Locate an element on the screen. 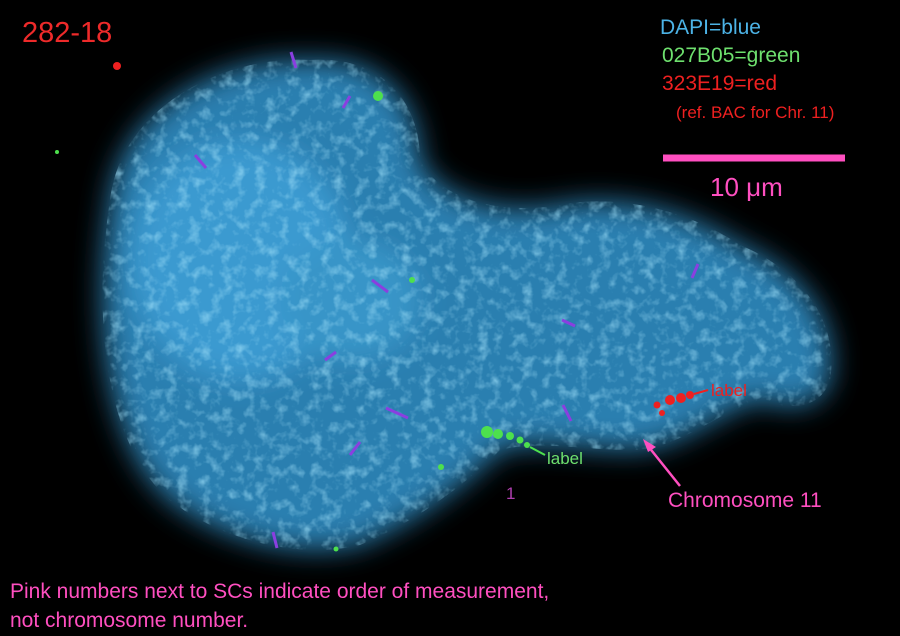 The width and height of the screenshot is (900, 636). green-label: label is located at coordinates (565, 458).